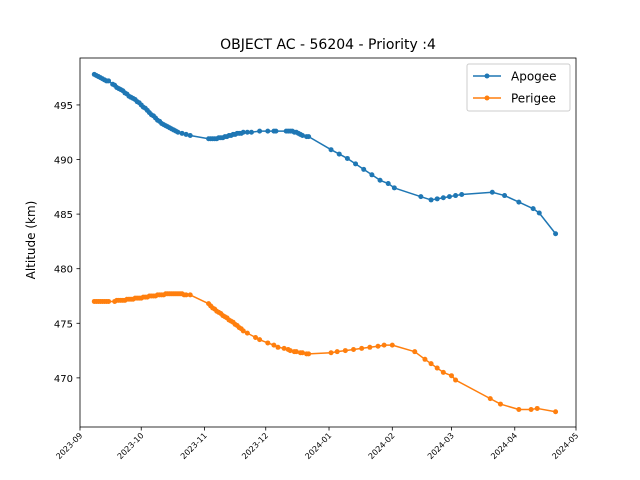 This screenshot has height=480, width=640. What do you see at coordinates (31, 240) in the screenshot?
I see `y-axis-label: Altitude (km)` at bounding box center [31, 240].